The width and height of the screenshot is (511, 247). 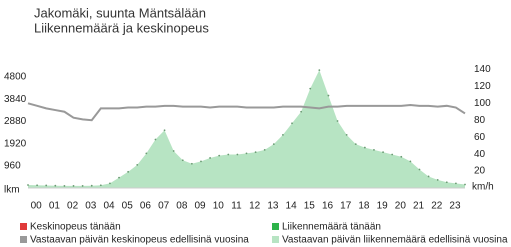 I want to click on y2-tick-label: 140, so click(x=482, y=69).